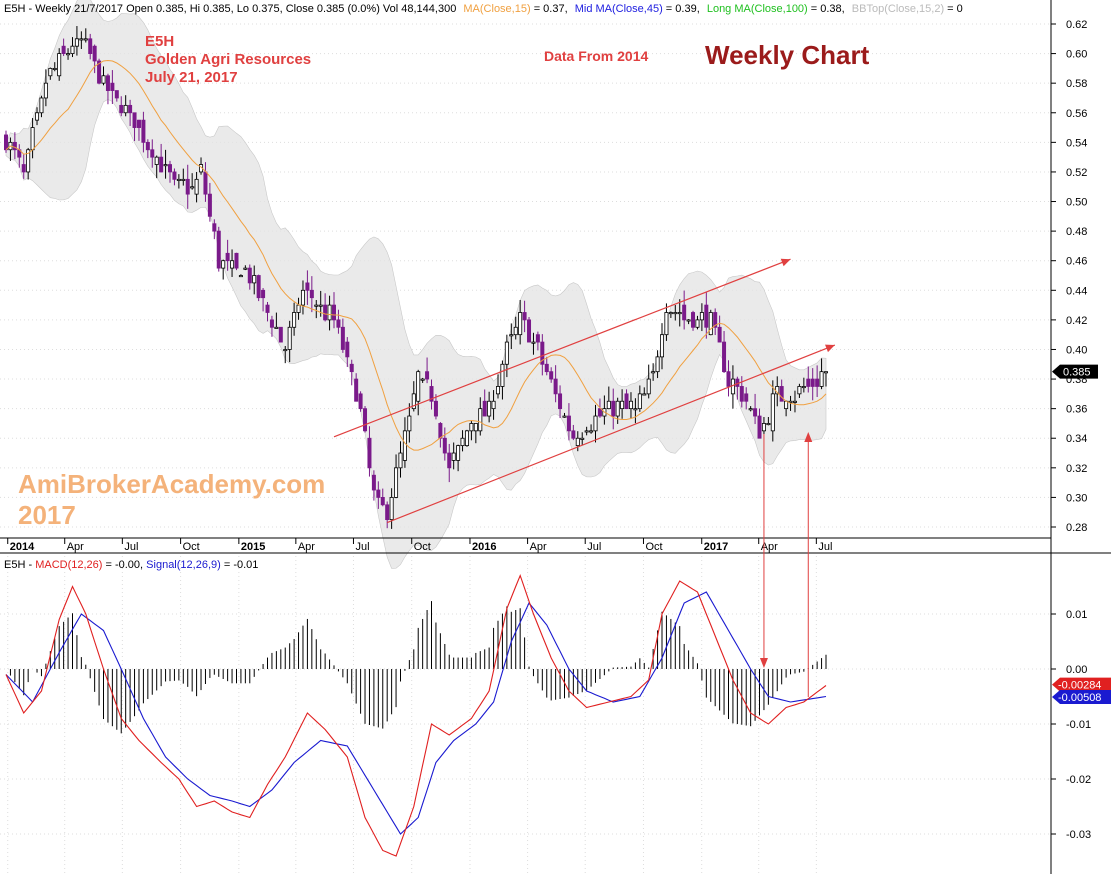 The image size is (1111, 874). I want to click on x-tick-label: 2015, so click(253, 547).